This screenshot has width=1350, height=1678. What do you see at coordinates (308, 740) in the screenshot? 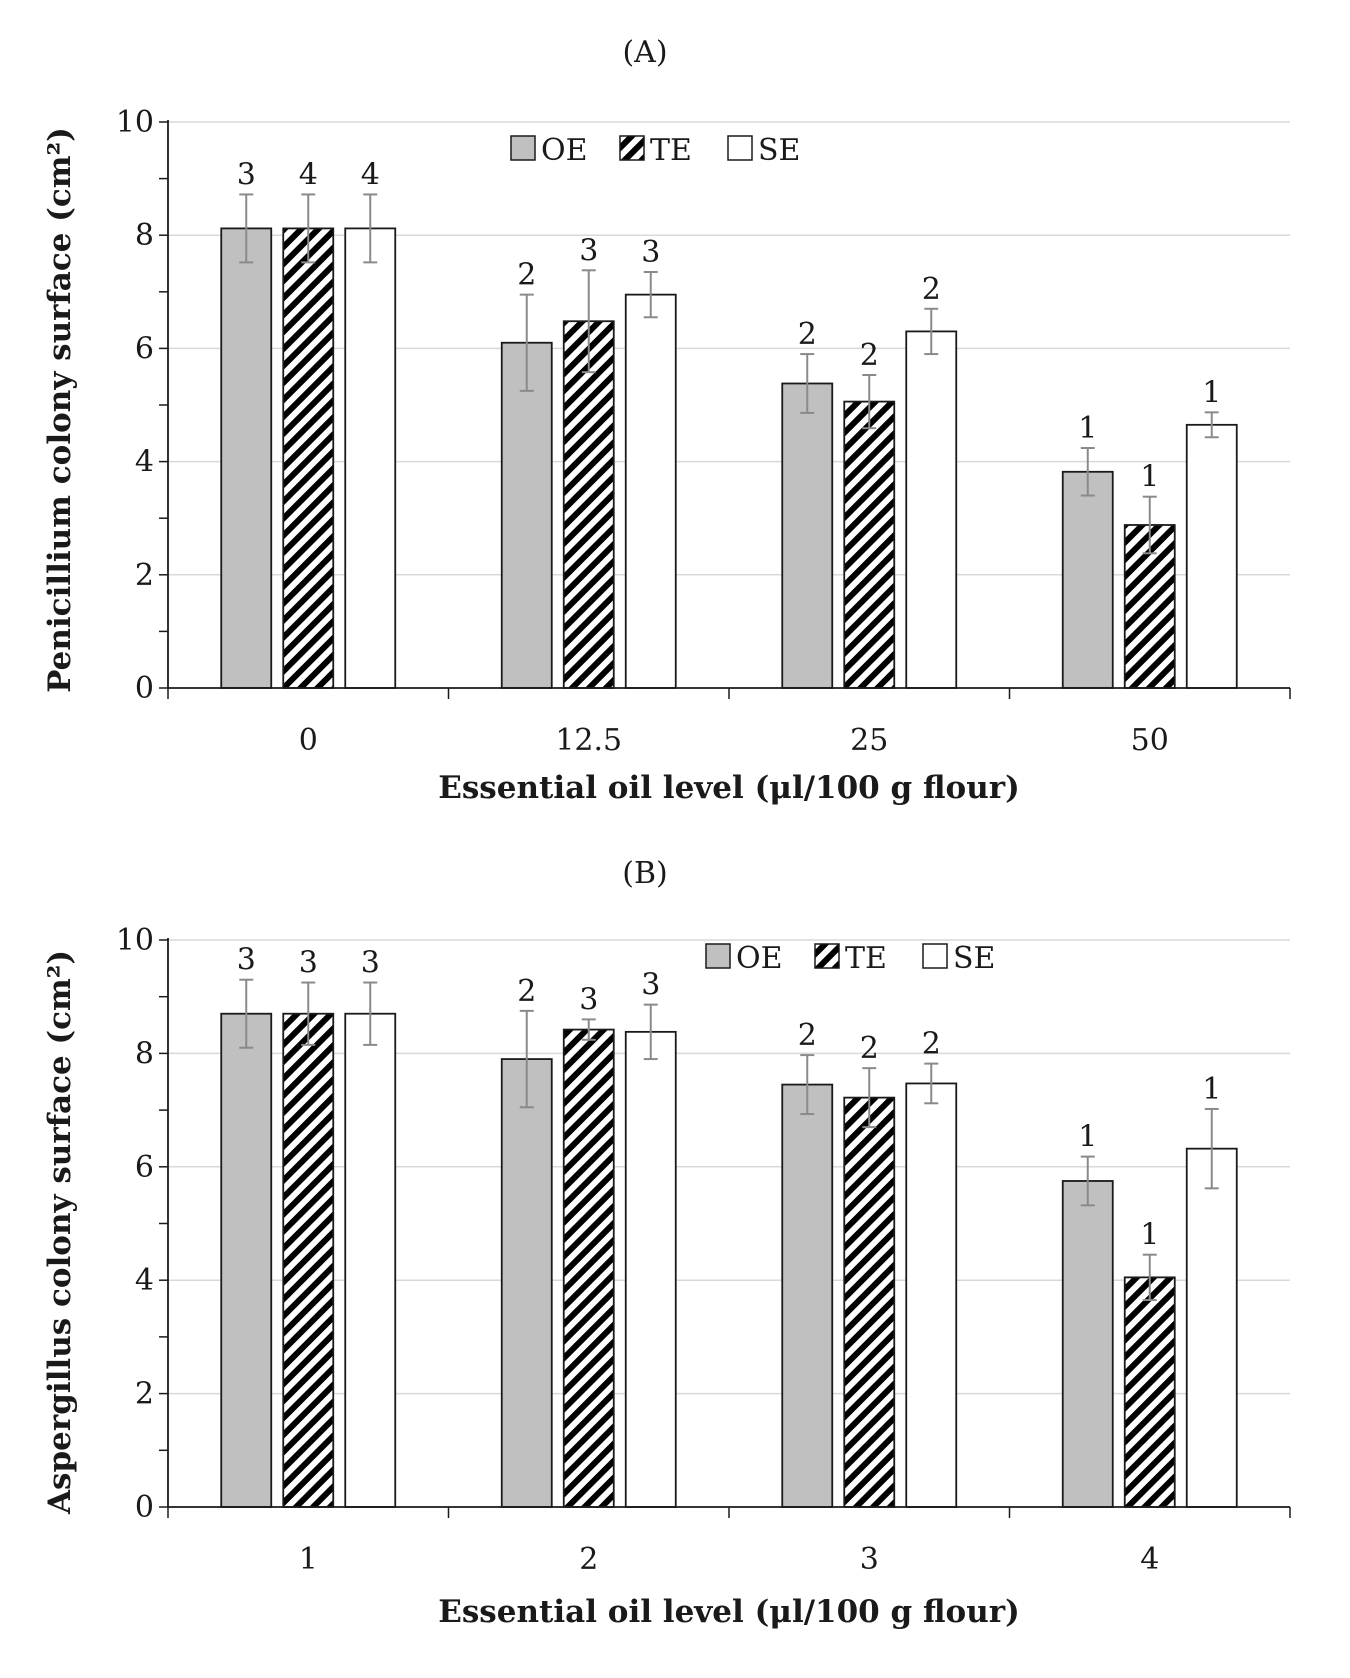
I see `x-tick-label: 0` at bounding box center [308, 740].